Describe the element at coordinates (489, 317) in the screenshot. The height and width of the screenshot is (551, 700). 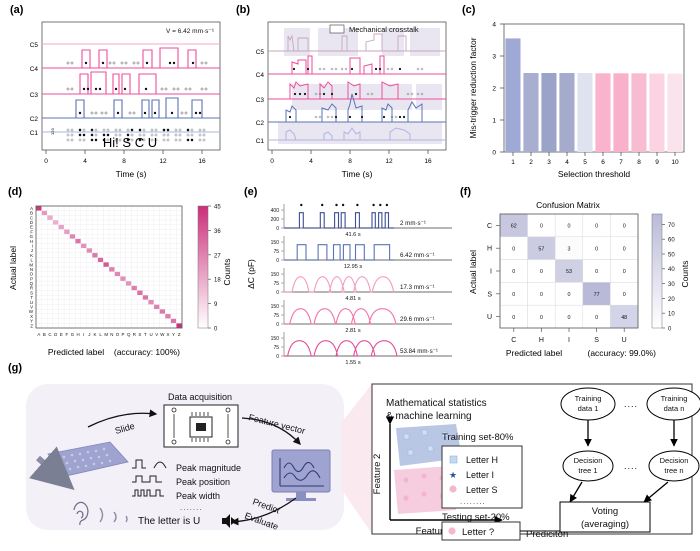
I see `panel-f-ytick: U` at that location.